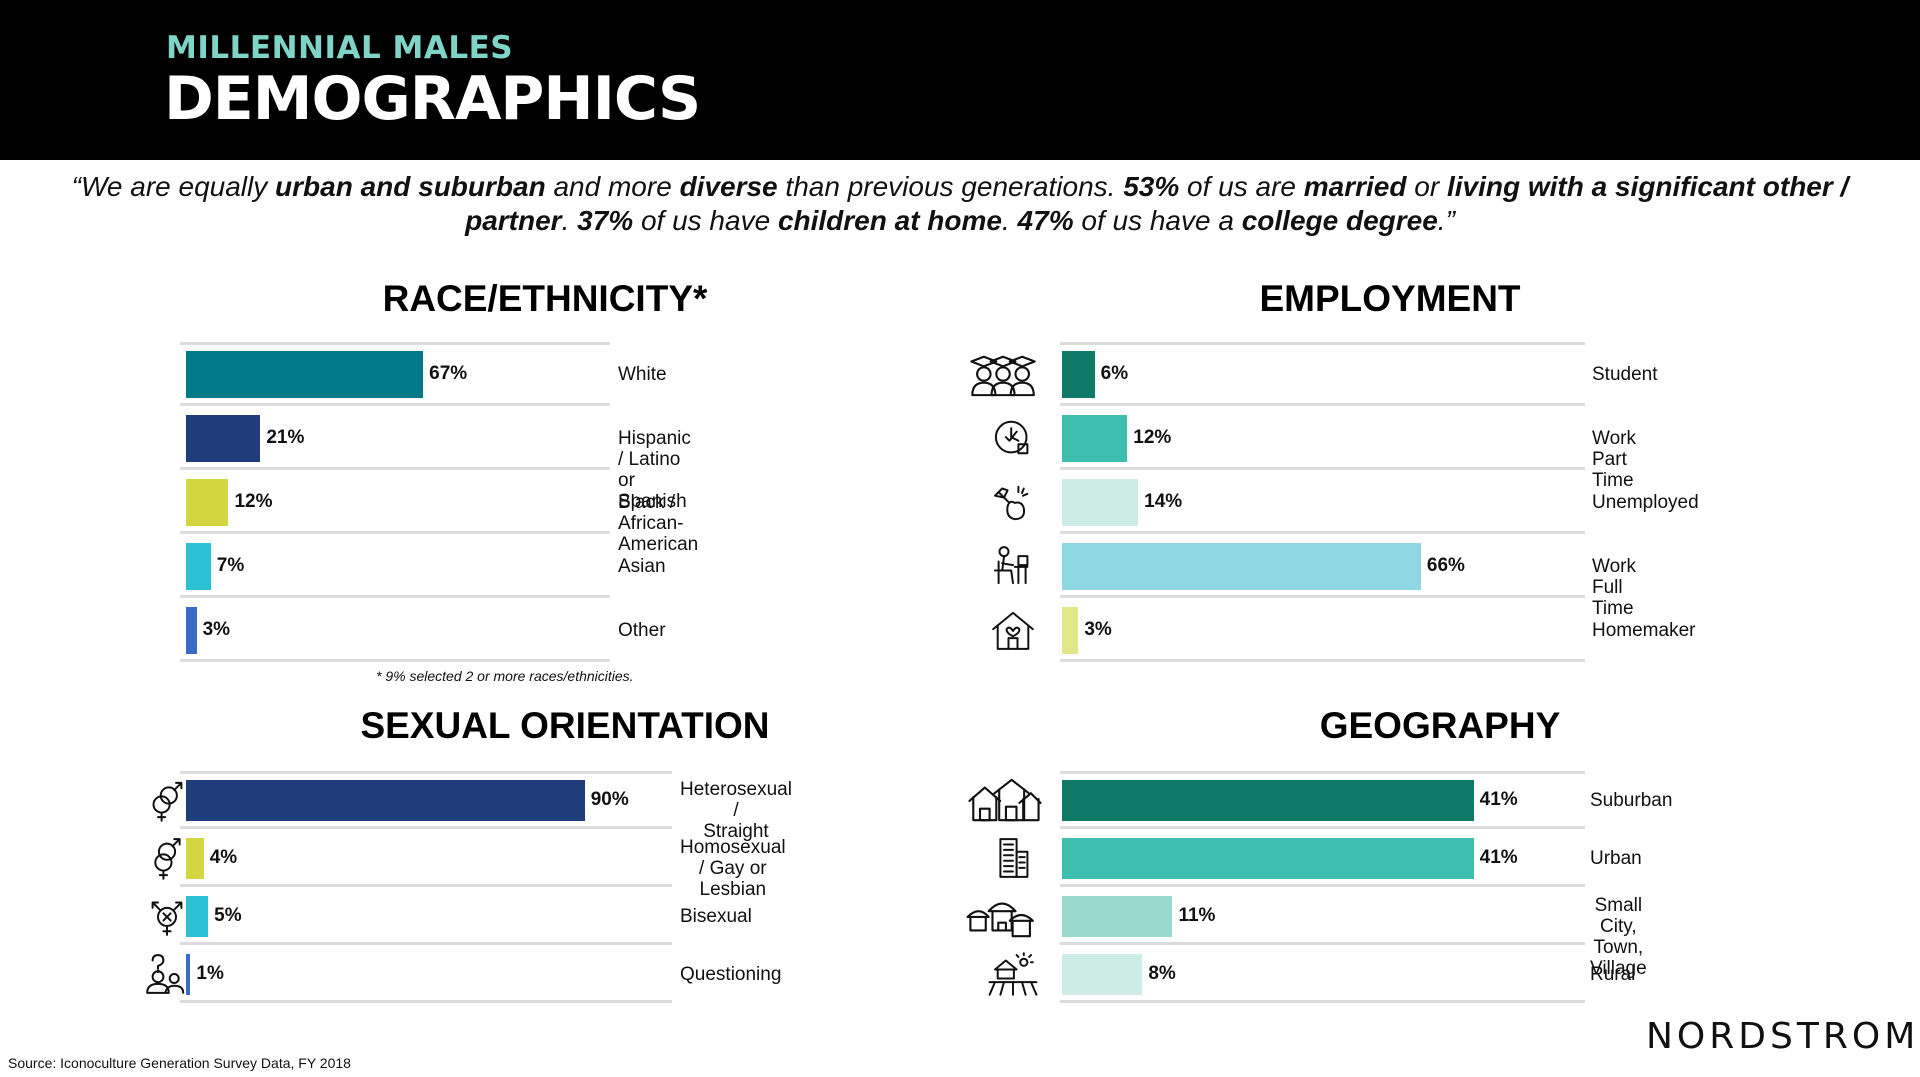  What do you see at coordinates (1644, 630) in the screenshot?
I see `category-label-line: Homemaker` at bounding box center [1644, 630].